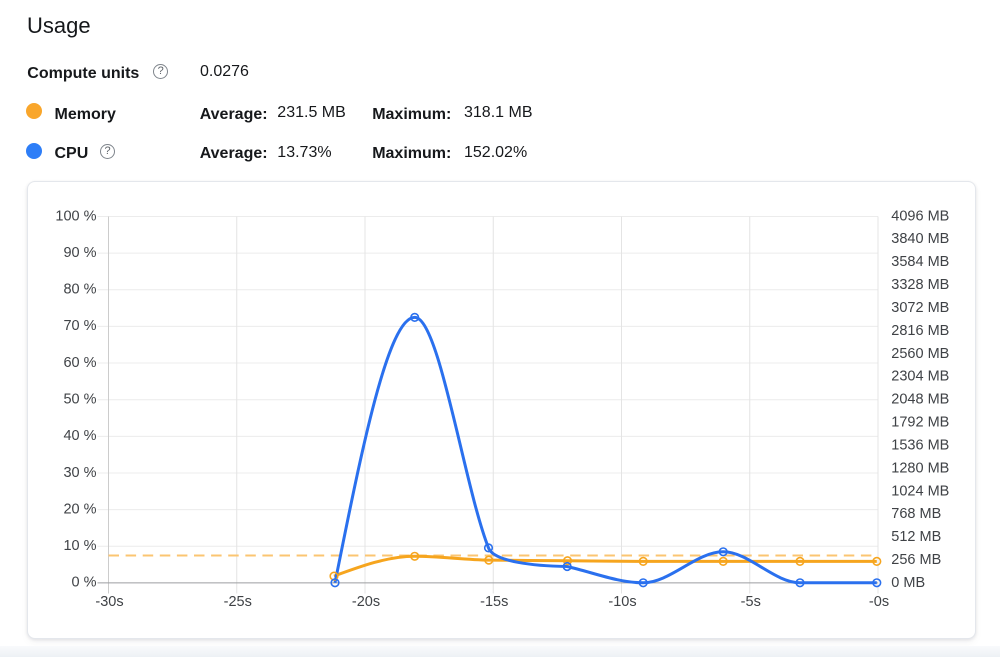 This screenshot has height=657, width=1000. Describe the element at coordinates (79, 253) in the screenshot. I see `svg-text: 90 %` at that location.